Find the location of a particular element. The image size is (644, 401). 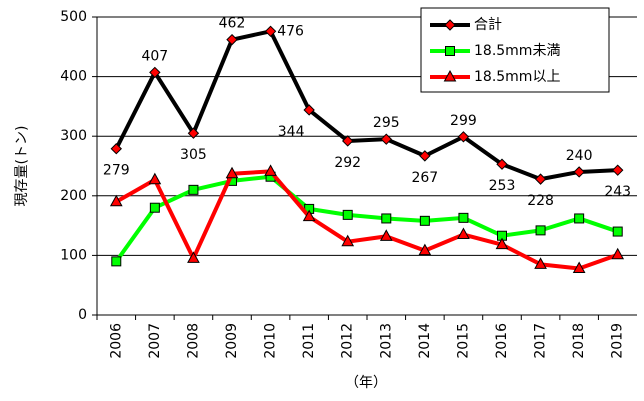

data-label: 344 is located at coordinates (291, 132).